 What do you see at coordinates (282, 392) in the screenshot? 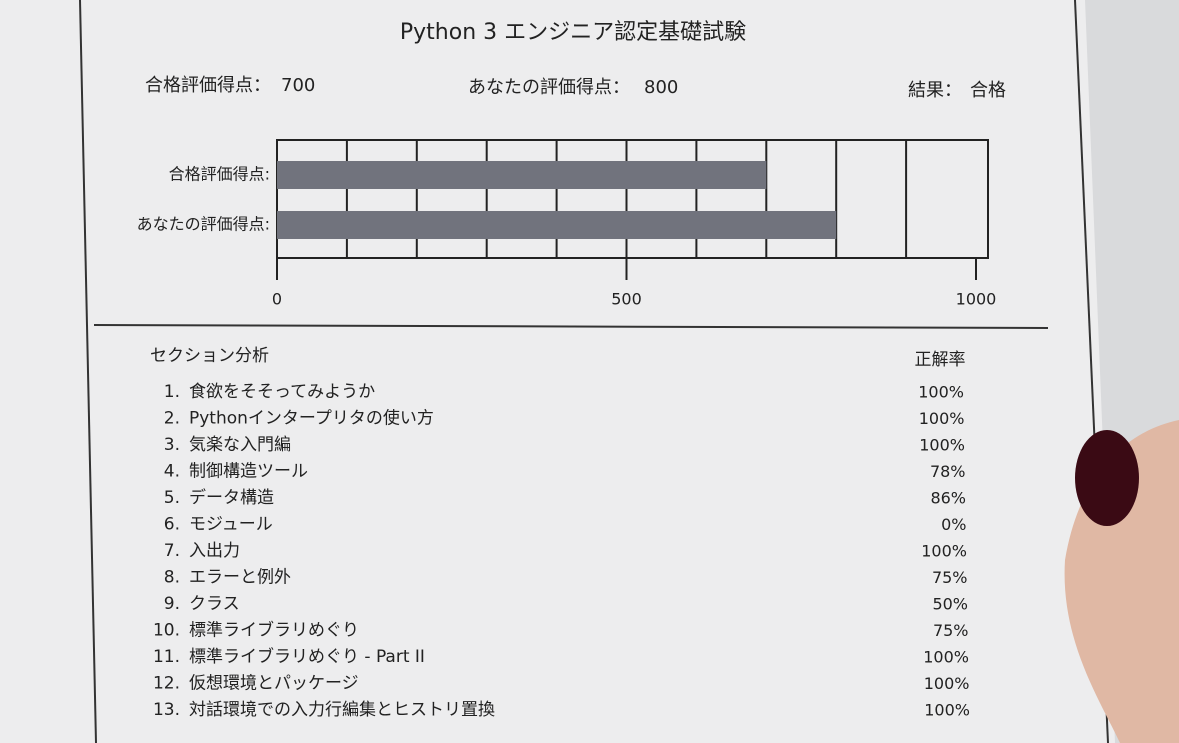
I see `row-name: 食欲をそそってみようか` at bounding box center [282, 392].